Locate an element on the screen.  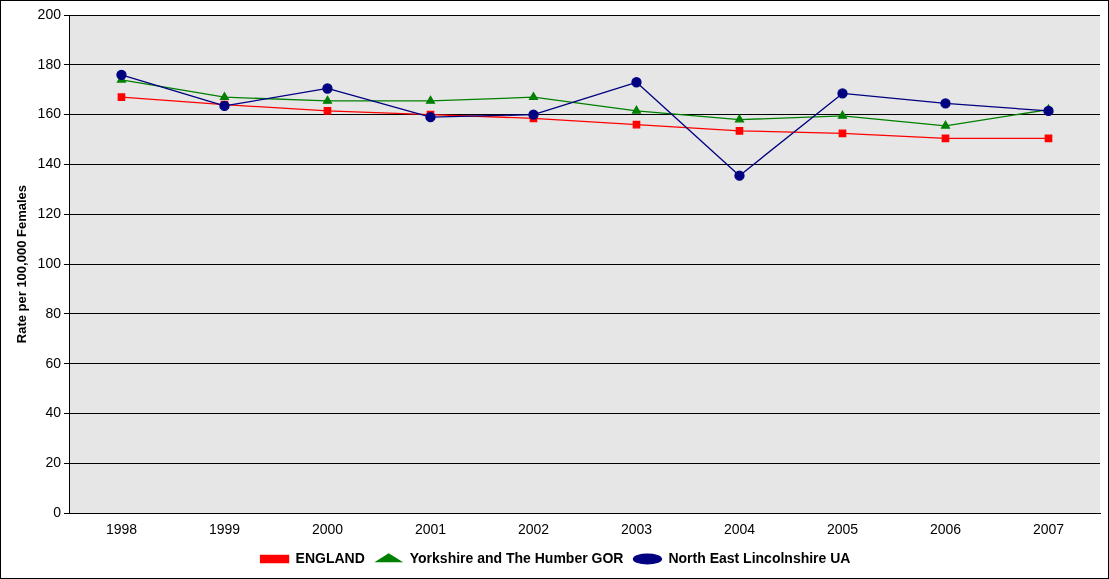
x-tick-label: 2001 is located at coordinates (430, 529).